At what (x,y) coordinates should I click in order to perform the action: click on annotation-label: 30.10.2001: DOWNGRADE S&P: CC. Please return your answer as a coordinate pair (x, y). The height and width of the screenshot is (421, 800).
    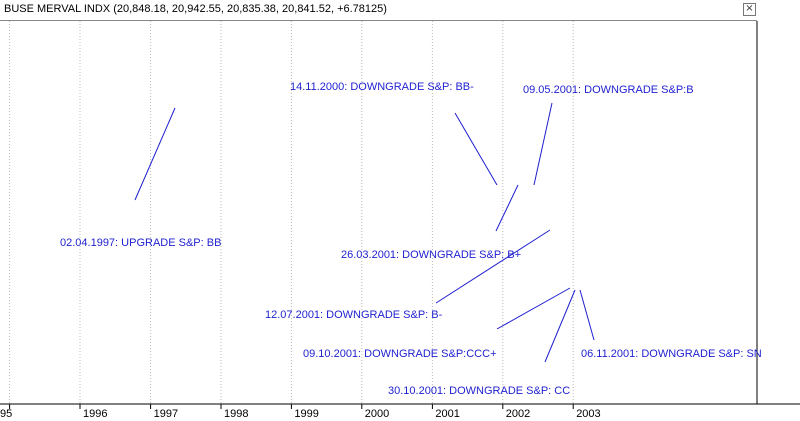
    Looking at the image, I should click on (479, 391).